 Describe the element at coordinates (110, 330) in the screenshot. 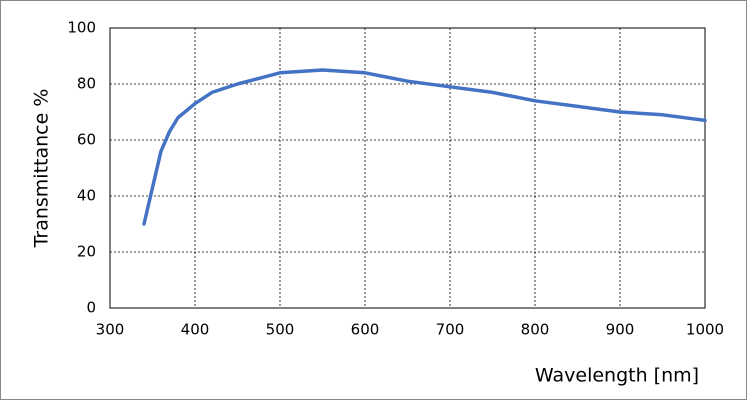

I see `x-tick-label: 300` at that location.